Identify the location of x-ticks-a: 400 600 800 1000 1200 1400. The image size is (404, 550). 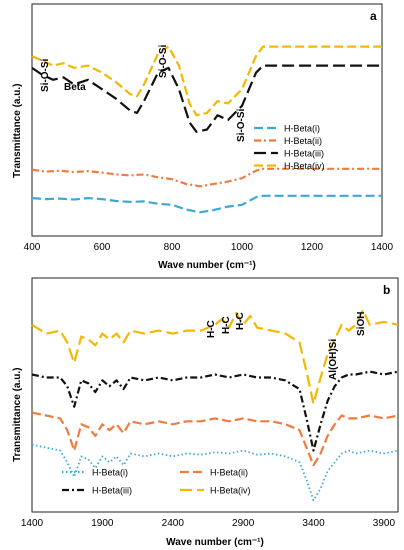
(209, 247).